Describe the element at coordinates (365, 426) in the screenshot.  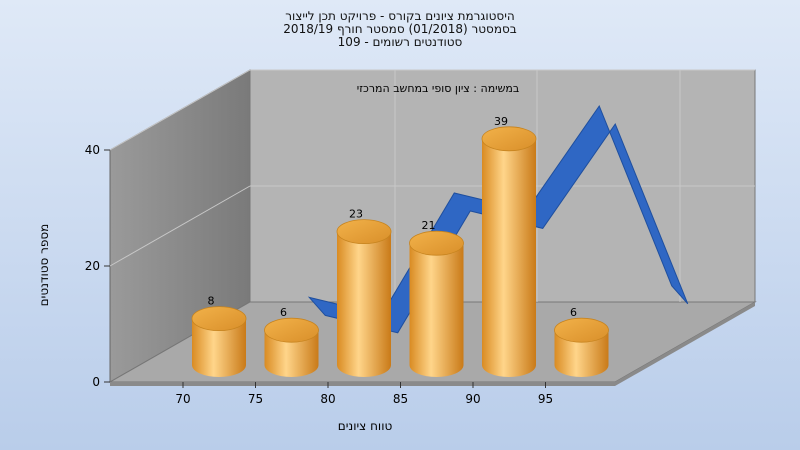
I see `x-axis-label: טווח ציונים` at that location.